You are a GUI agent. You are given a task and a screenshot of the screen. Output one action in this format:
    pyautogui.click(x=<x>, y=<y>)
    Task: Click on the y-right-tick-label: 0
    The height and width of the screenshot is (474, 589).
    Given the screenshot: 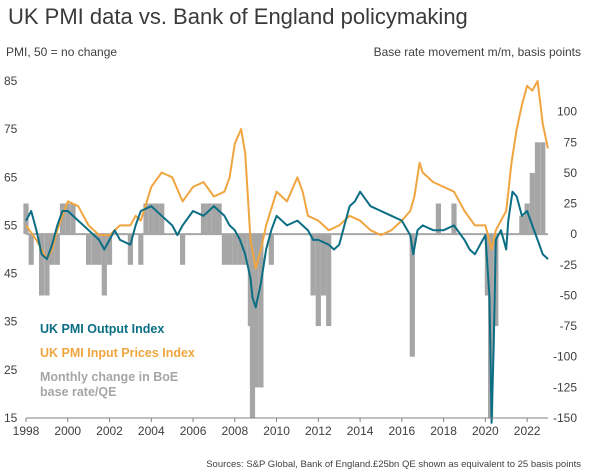 What is the action you would take?
    pyautogui.click(x=573, y=234)
    